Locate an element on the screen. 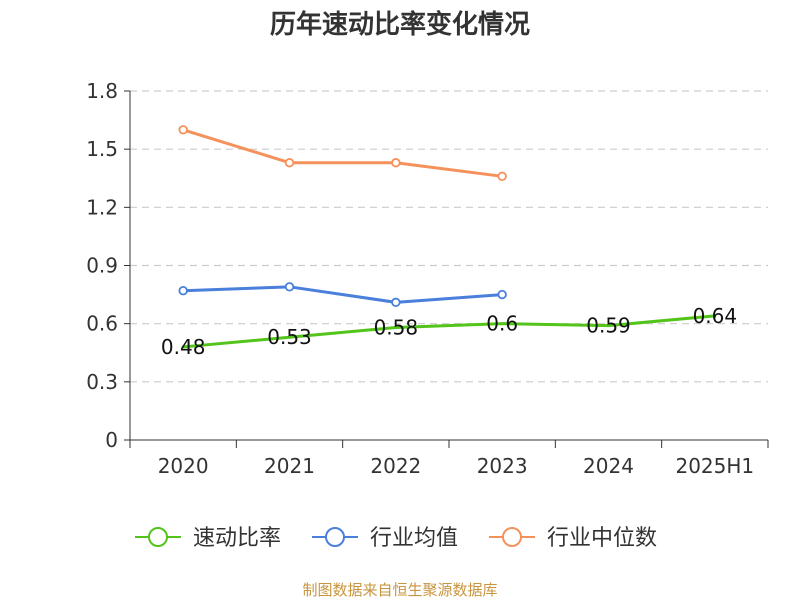 This screenshot has width=800, height=600. data-label: 0.6 is located at coordinates (502, 324).